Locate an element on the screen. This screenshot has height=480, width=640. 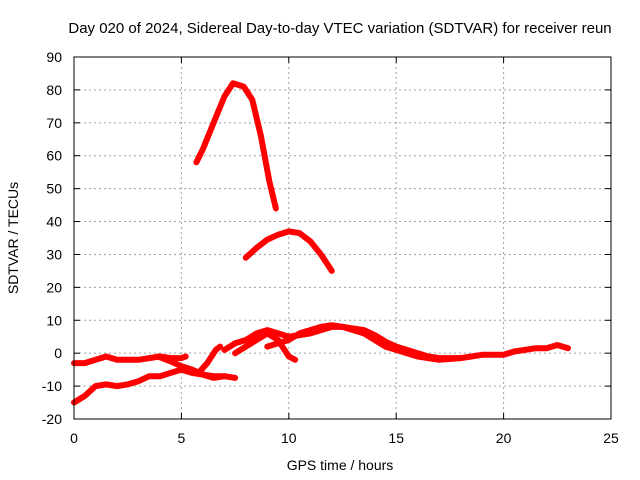
x-tick-label: 25 is located at coordinates (611, 438).